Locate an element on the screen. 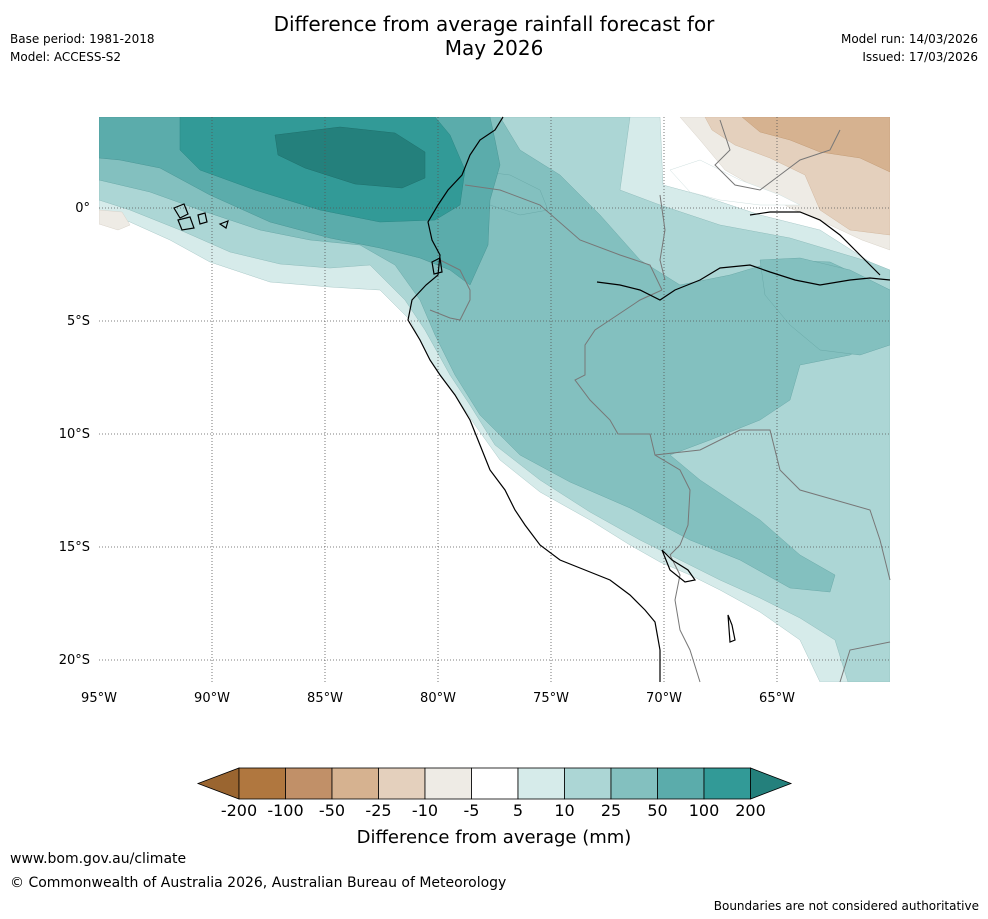 The width and height of the screenshot is (988, 919). lat-label-0: 0° is located at coordinates (82, 208).